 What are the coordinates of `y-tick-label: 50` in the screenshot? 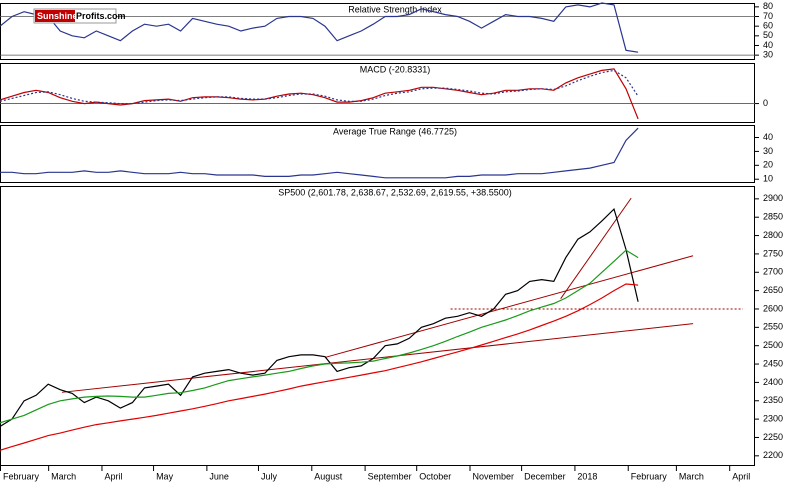 It's located at (768, 35).